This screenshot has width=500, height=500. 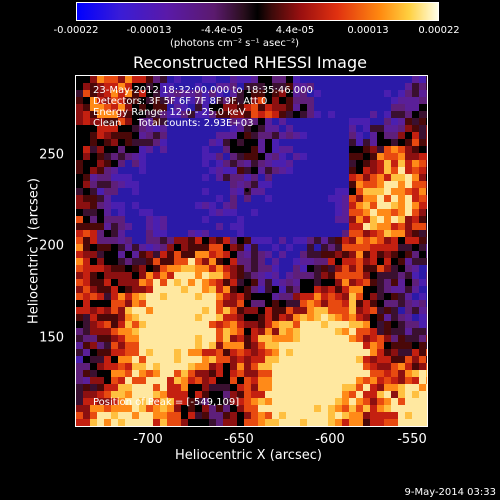 I want to click on y-tick-label: 150, so click(x=51, y=338).